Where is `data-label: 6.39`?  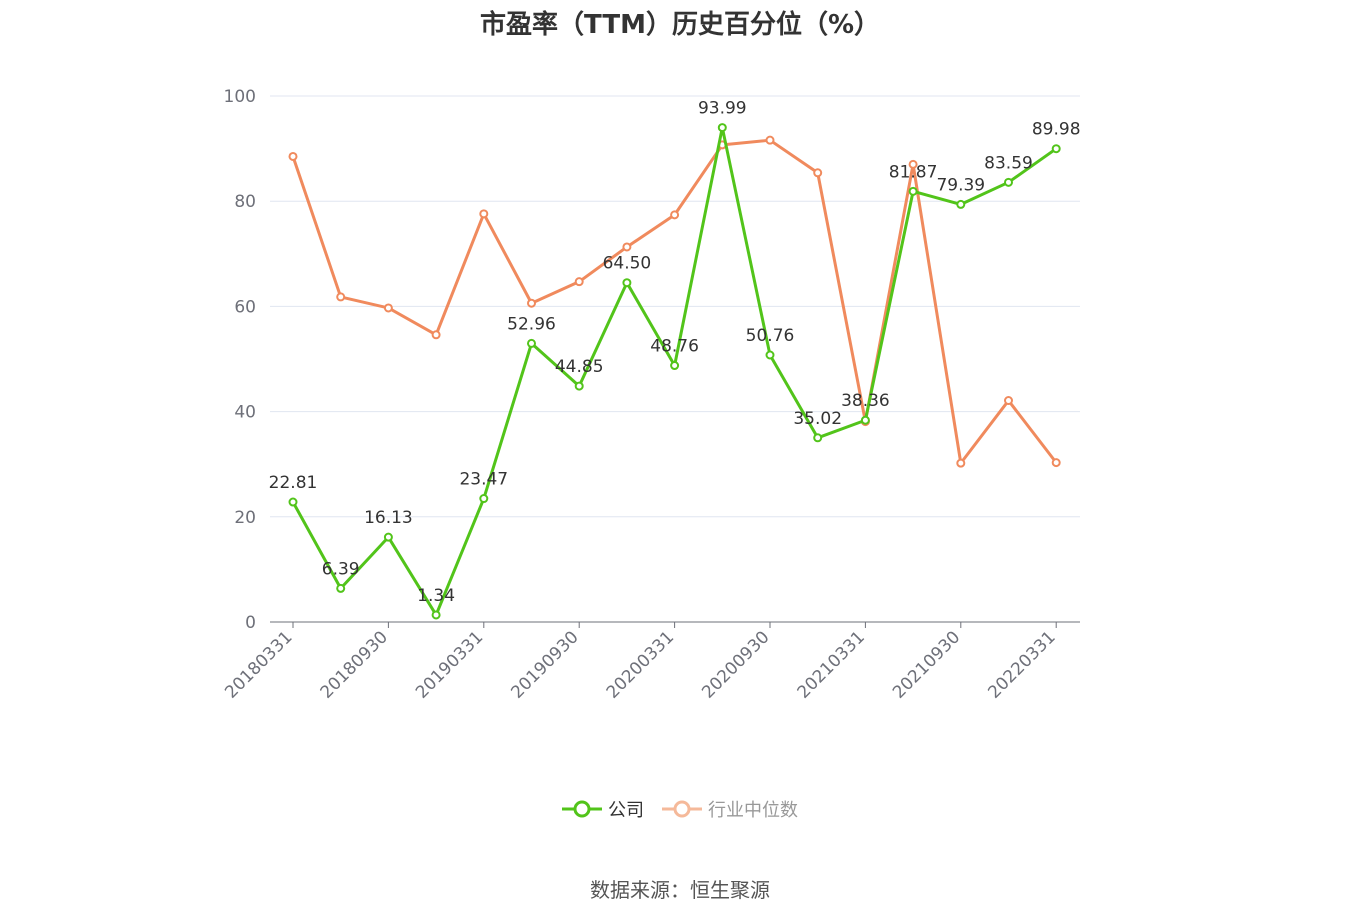 data-label: 6.39 is located at coordinates (341, 569).